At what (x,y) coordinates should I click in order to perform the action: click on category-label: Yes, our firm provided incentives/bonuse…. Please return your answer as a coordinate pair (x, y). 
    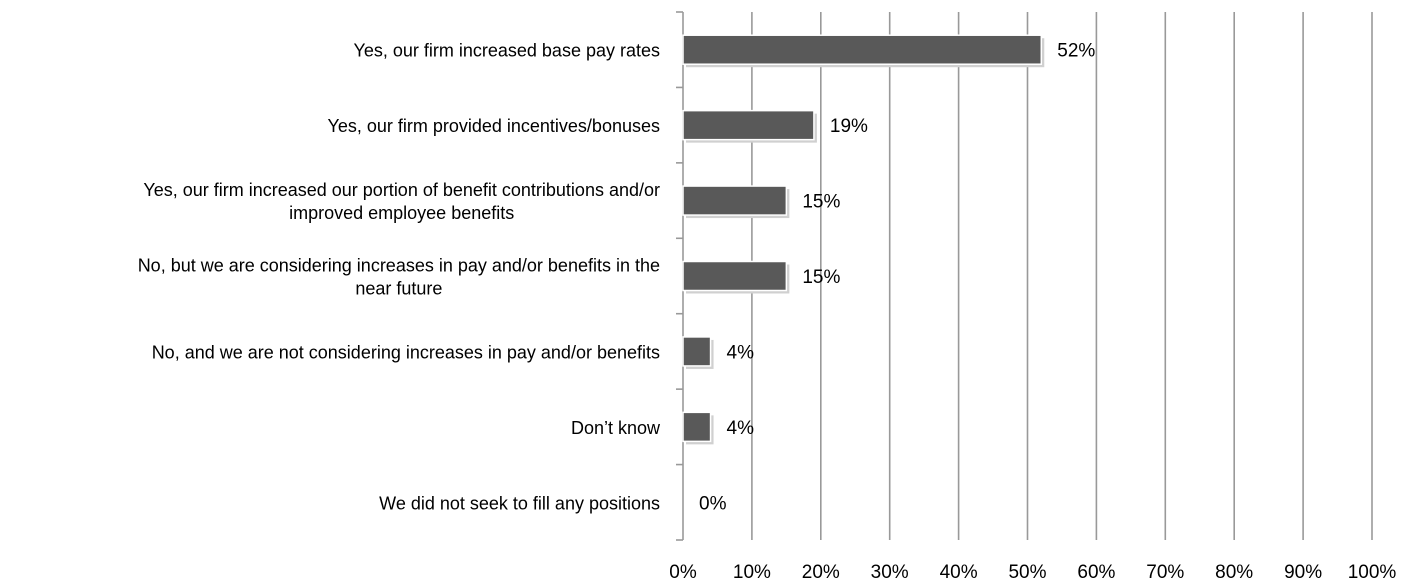
    Looking at the image, I should click on (493, 126).